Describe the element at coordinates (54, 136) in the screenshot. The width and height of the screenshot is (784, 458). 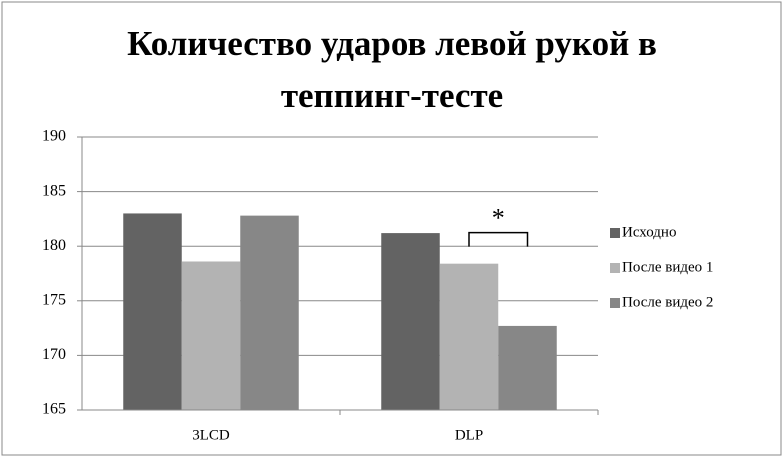
I see `y-tick-label: 190` at that location.